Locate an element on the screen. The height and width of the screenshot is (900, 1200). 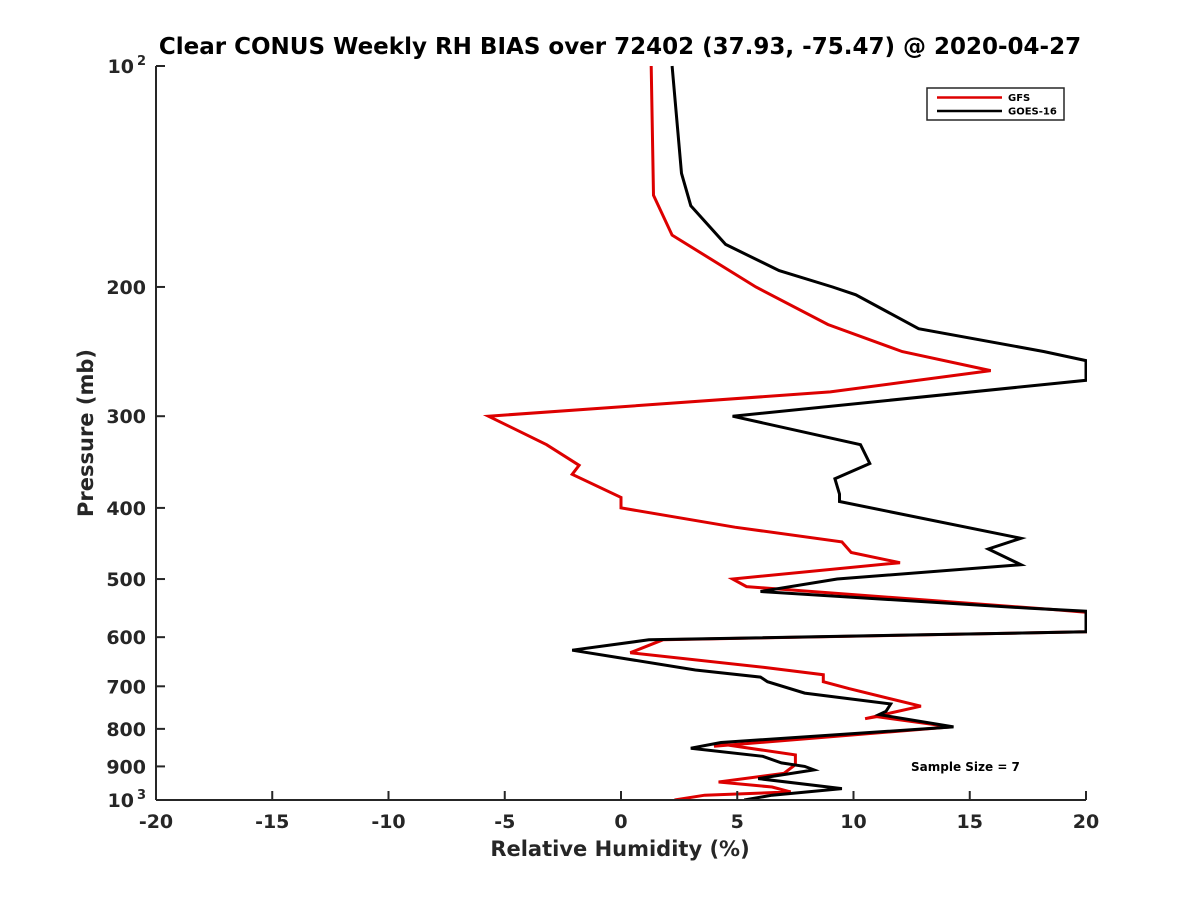
y-tick-label: 300 is located at coordinates (126, 417).